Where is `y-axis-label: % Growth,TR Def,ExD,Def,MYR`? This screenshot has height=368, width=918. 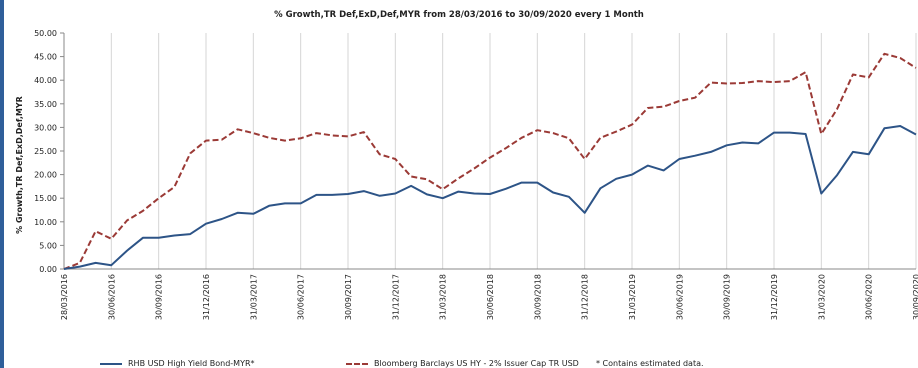 y-axis-label: % Growth,TR Def,ExD,Def,MYR is located at coordinates (19, 165).